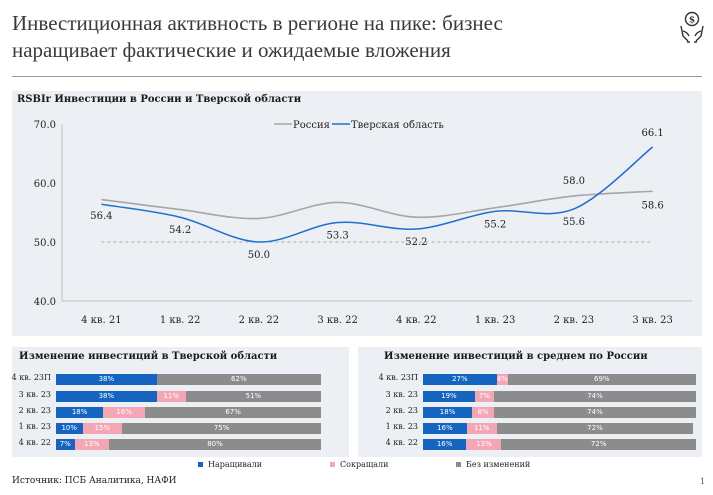 The image size is (713, 495). Describe the element at coordinates (311, 125) in the screenshot. I see `legend-russia-label: Россия` at that location.